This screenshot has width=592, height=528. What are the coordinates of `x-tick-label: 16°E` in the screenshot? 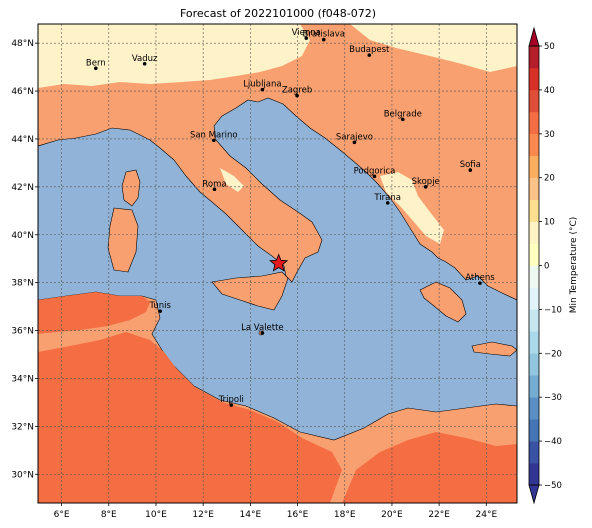 It's located at (298, 515).